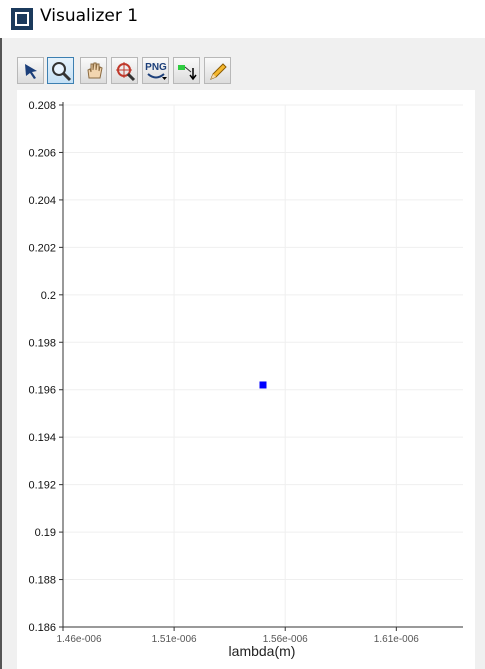 Image resolution: width=485 pixels, height=669 pixels. Describe the element at coordinates (42, 628) in the screenshot. I see `y-tick-label: 0.186` at that location.